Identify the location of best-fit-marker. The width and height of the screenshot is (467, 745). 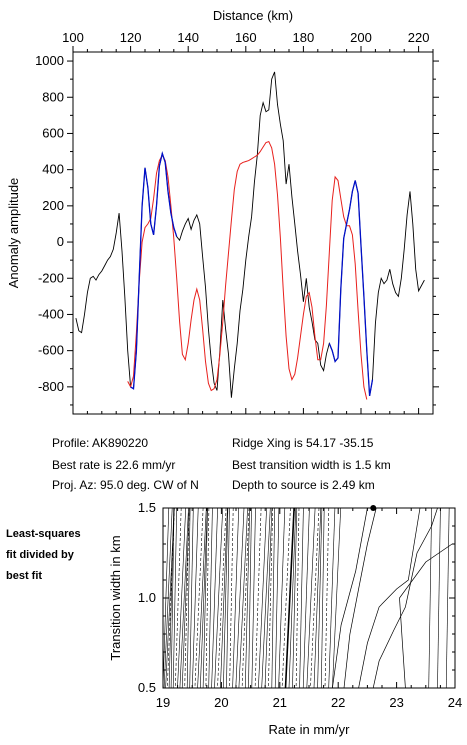
(373, 508).